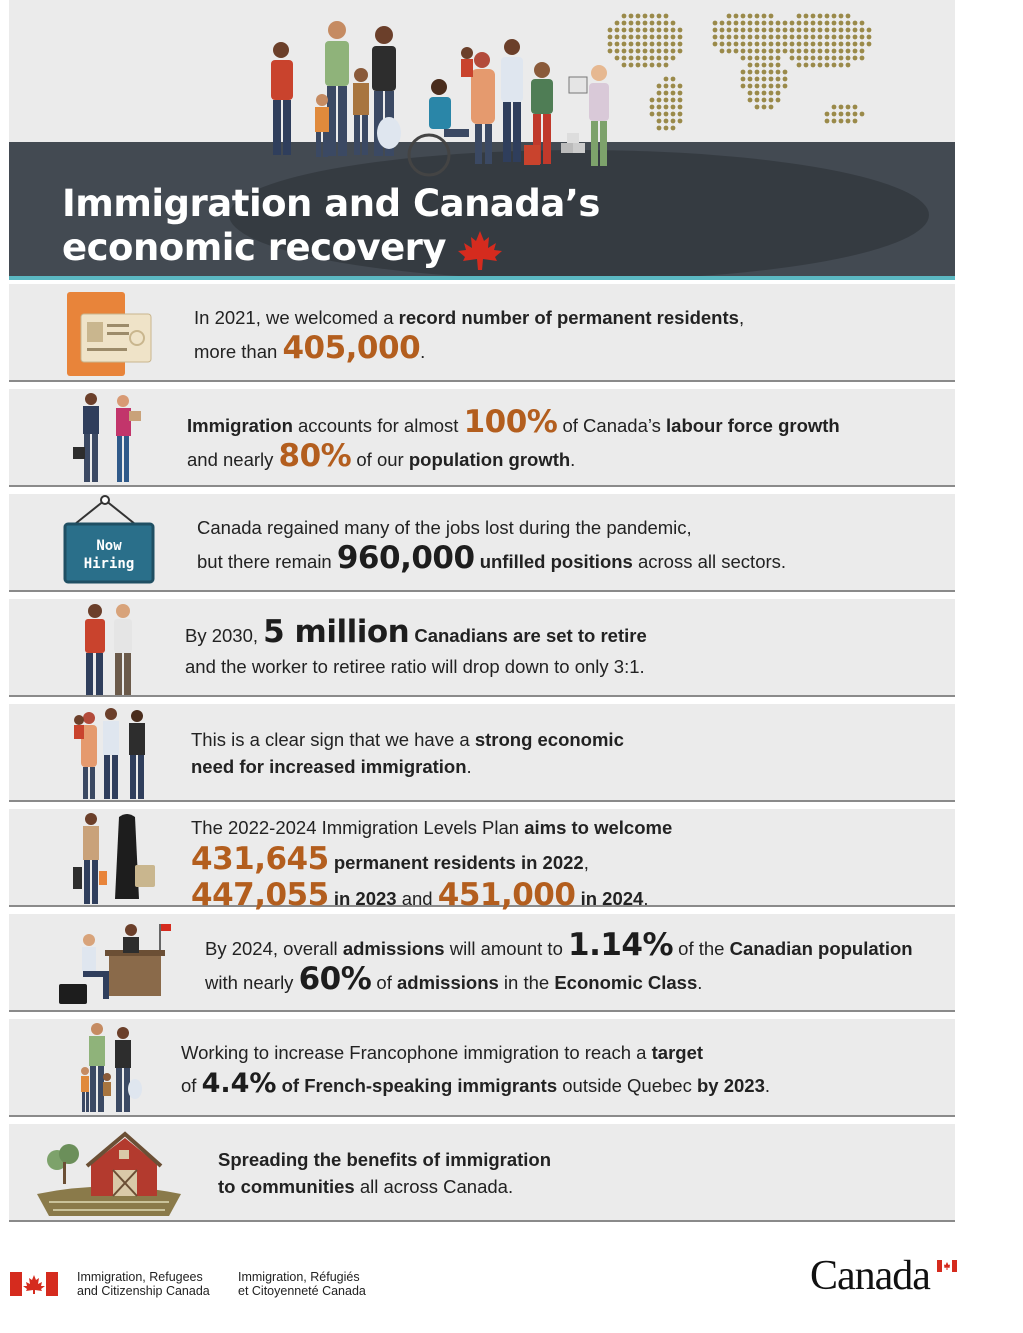 The image size is (1023, 1333). I want to click on world-dot-map-icon, so click(739, 72).